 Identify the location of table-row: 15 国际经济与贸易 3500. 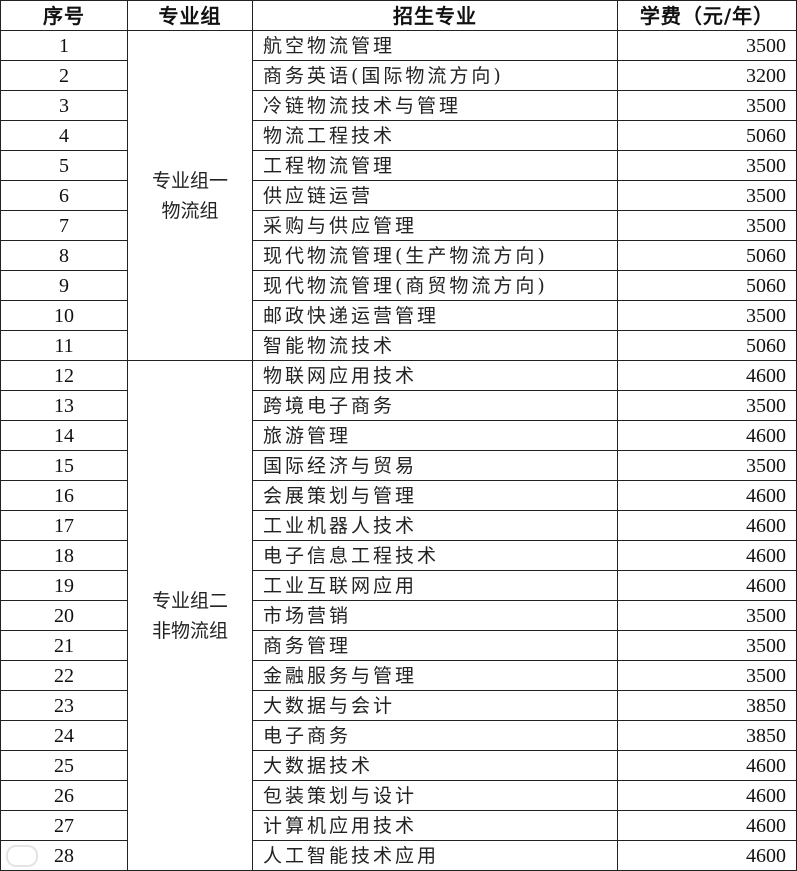
(398, 465).